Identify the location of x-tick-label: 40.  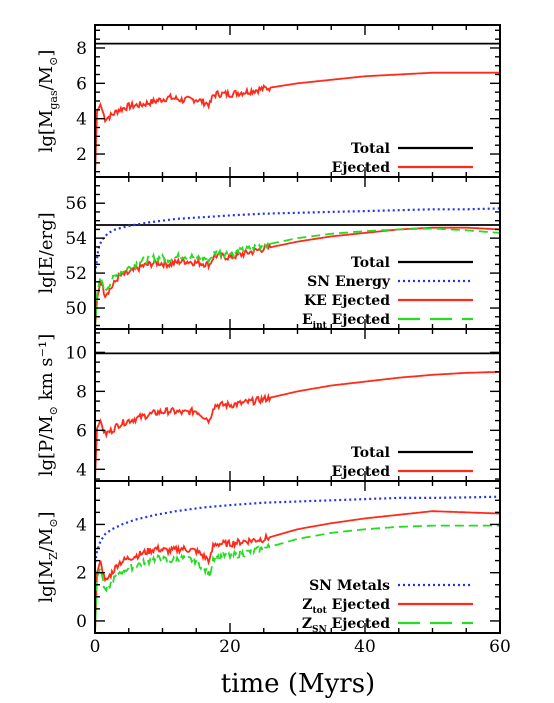
(365, 647).